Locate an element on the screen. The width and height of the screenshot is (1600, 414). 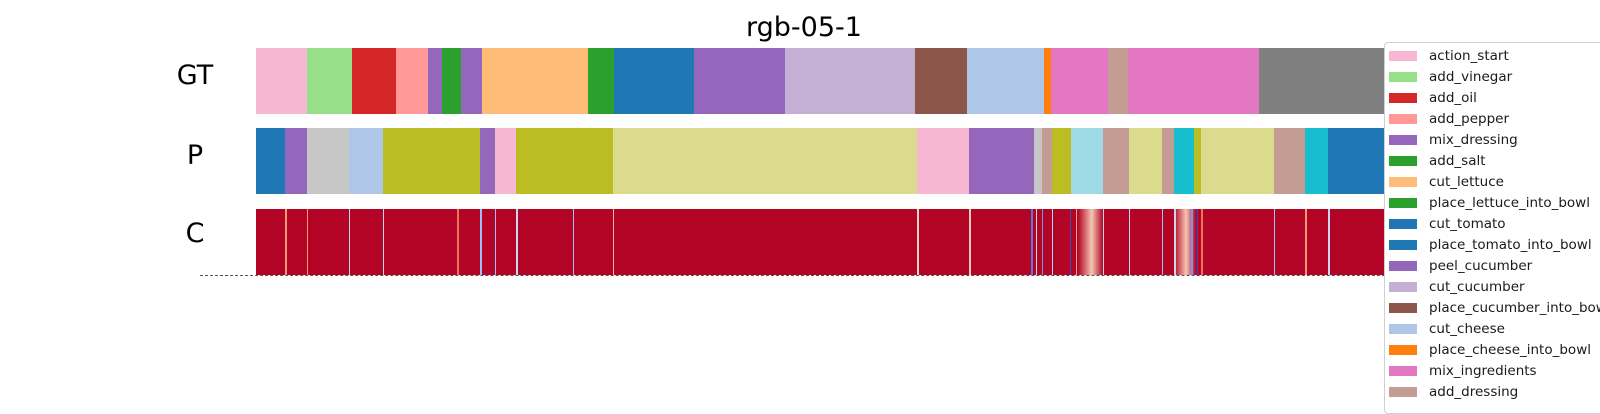
legend-item-place-cheese-into-bowl: place_cheese_into_bowl is located at coordinates (1488, 350).